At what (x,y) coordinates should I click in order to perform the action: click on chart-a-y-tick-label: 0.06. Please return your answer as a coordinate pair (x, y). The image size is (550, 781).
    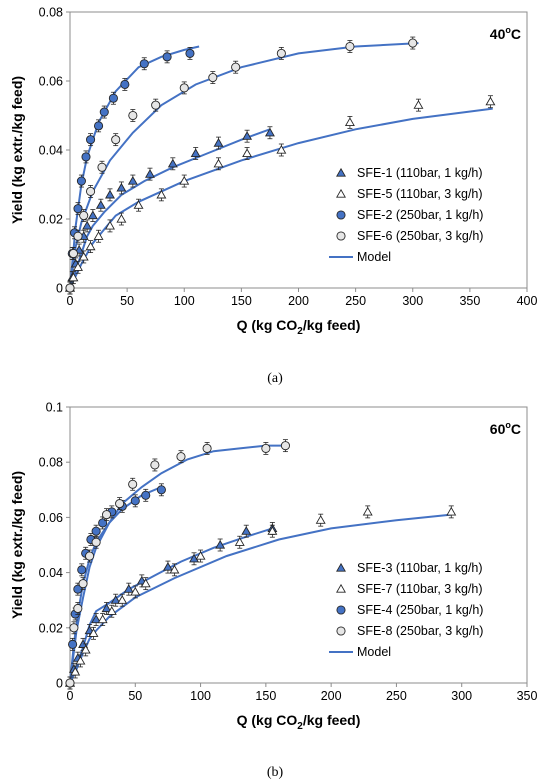
    Looking at the image, I should click on (51, 82).